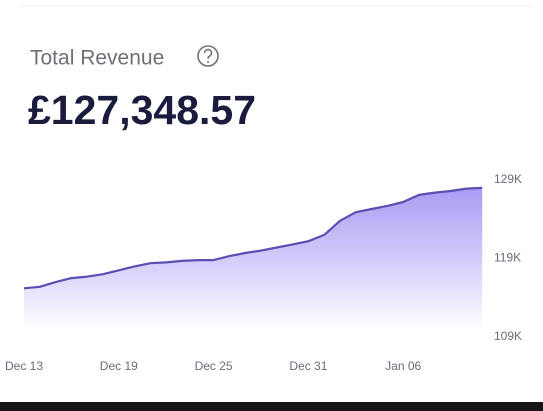 The height and width of the screenshot is (411, 543). I want to click on x-tick-label: Dec 25, so click(214, 366).